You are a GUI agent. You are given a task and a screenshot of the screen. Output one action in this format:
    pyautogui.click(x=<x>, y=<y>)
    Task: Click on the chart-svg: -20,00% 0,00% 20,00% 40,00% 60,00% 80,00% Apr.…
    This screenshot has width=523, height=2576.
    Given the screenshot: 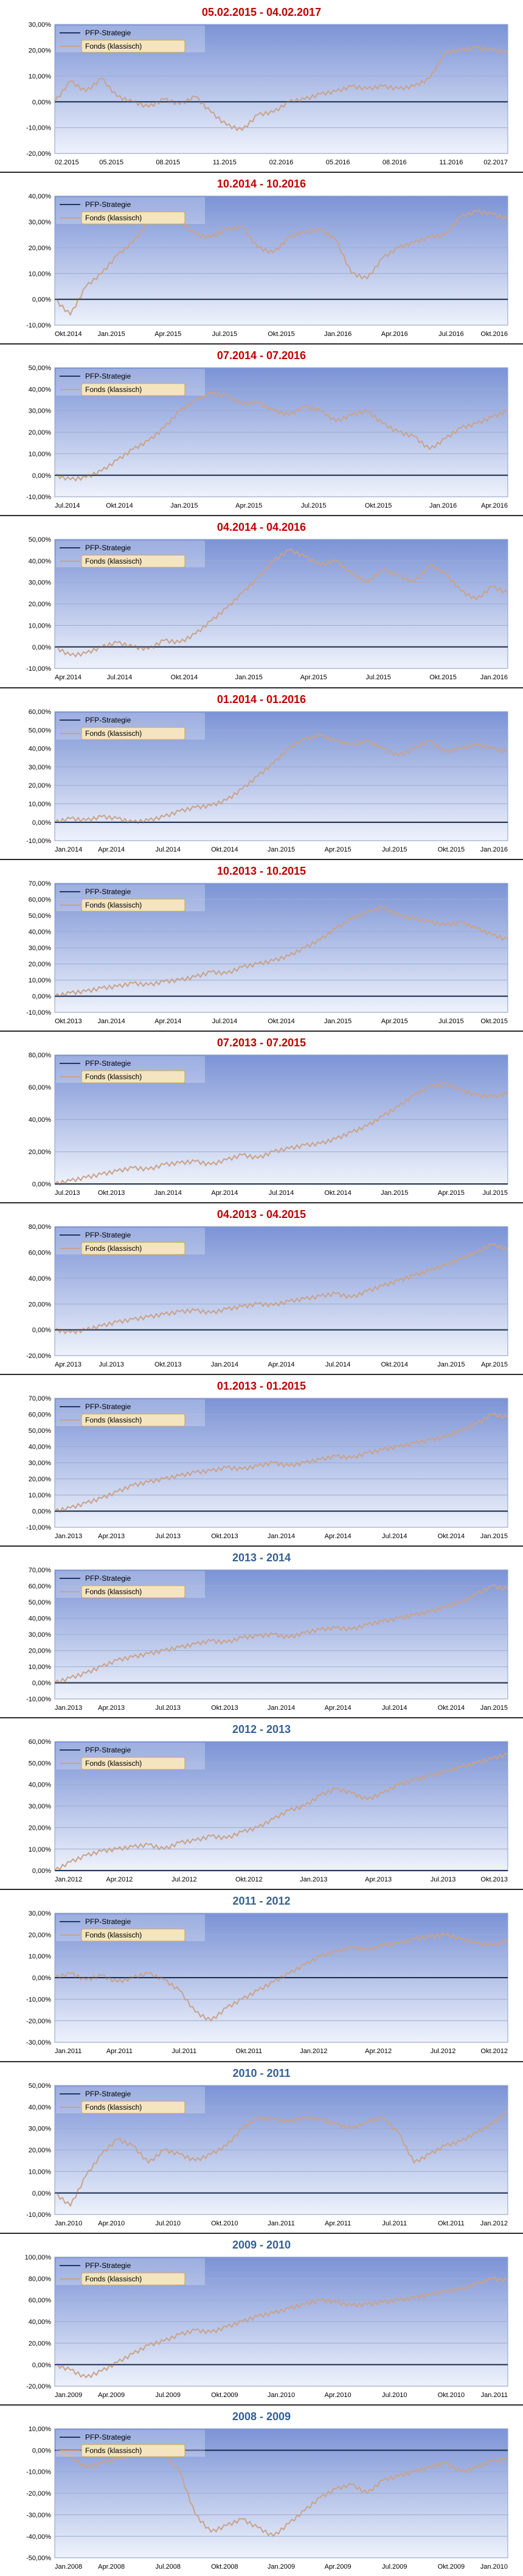 What is the action you would take?
    pyautogui.click(x=267, y=1295)
    